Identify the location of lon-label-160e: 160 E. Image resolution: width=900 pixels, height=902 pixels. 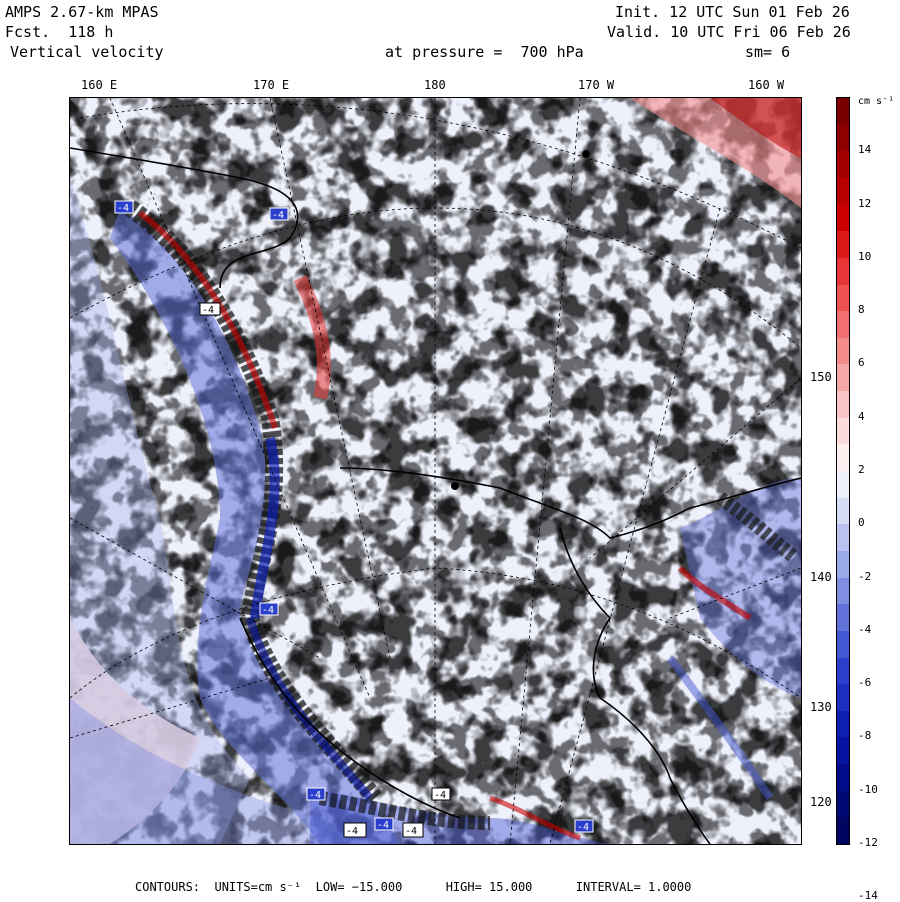
(99, 85).